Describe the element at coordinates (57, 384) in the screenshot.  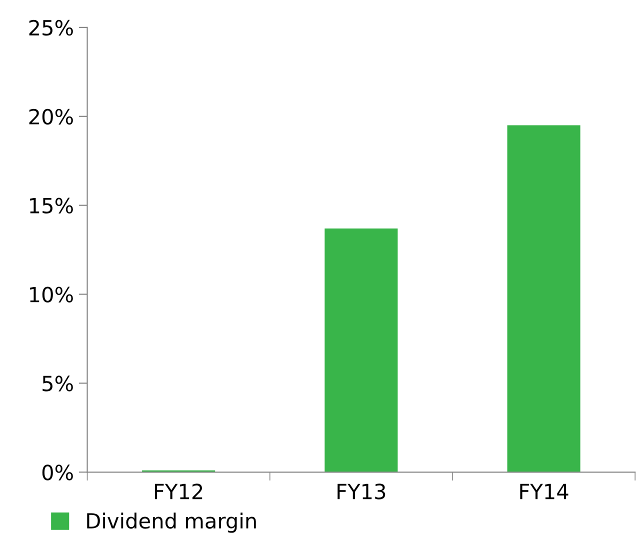
I see `y-tick-label: 5%` at that location.